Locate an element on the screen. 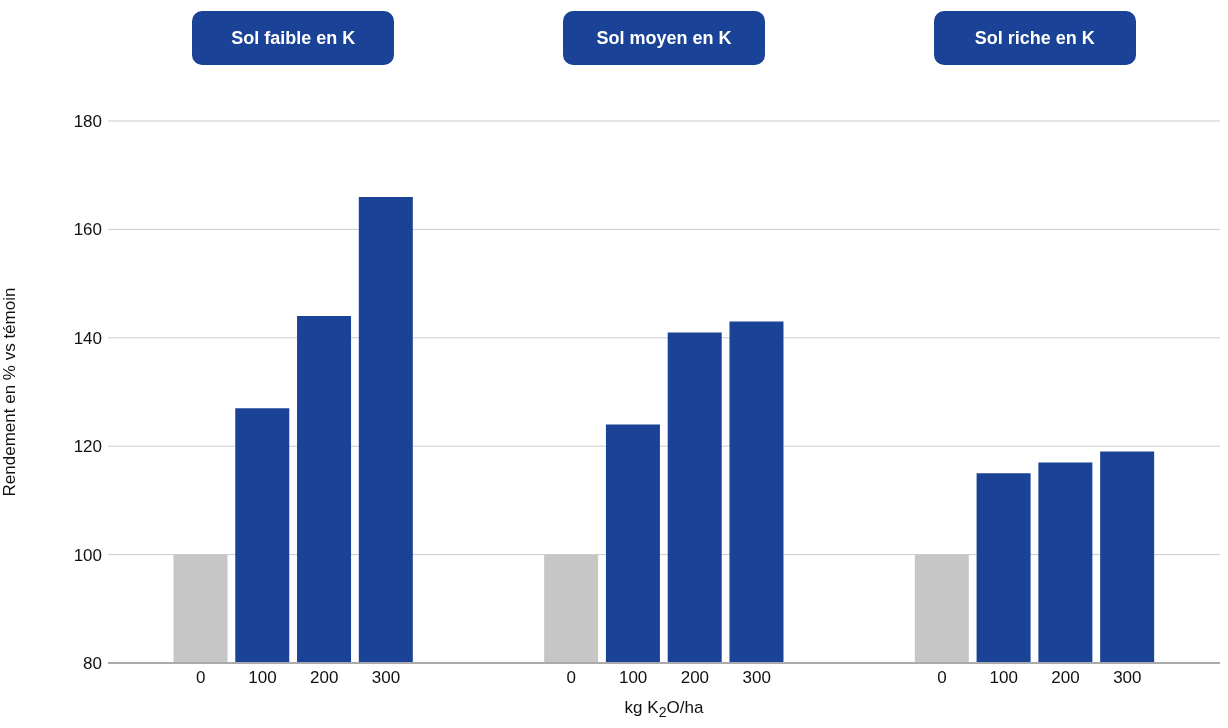  y-tick-label: 100 is located at coordinates (87, 555).